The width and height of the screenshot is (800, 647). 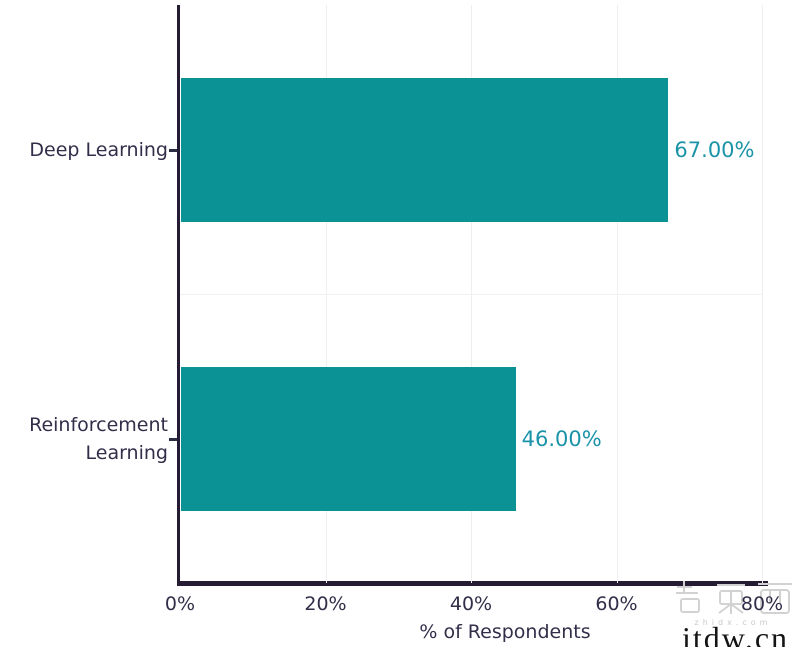 What do you see at coordinates (178, 295) in the screenshot?
I see `y-axis-line` at bounding box center [178, 295].